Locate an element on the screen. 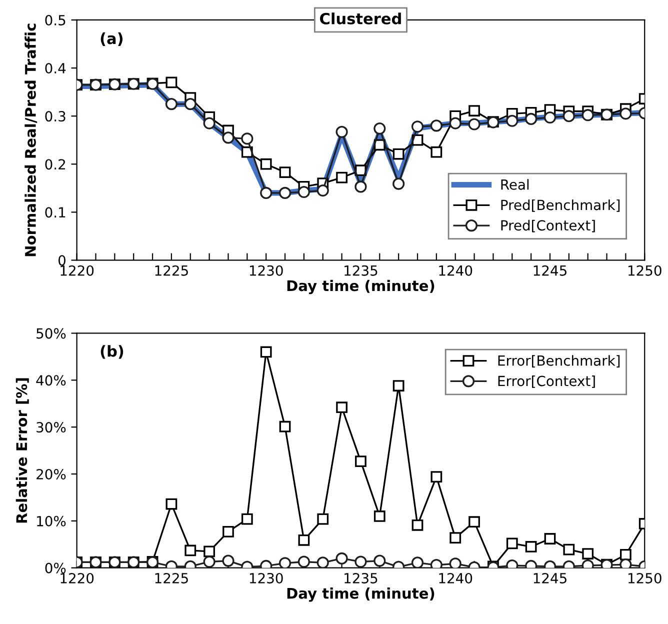 This screenshot has height=624, width=668. y-tick-label: 0.4 is located at coordinates (55, 68).